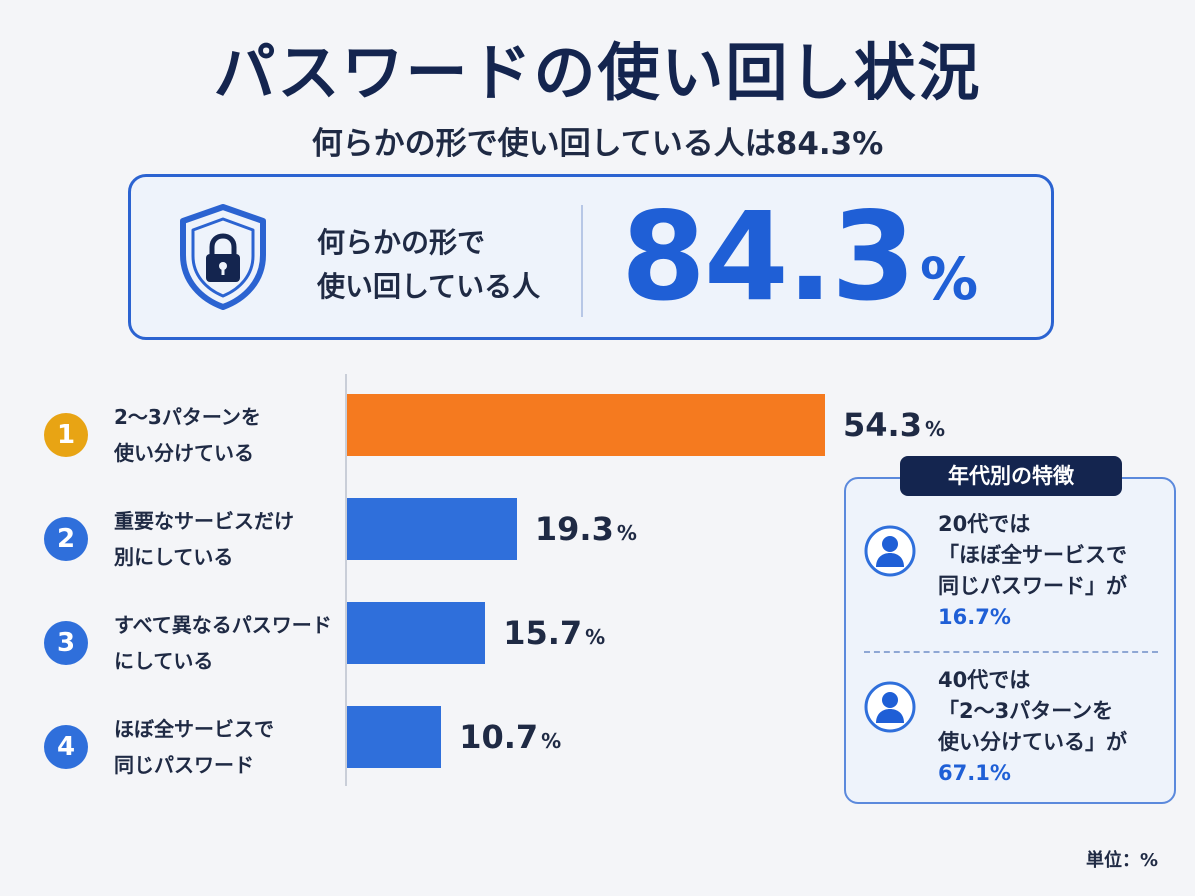 Image resolution: width=1195 pixels, height=896 pixels. What do you see at coordinates (984, 680) in the screenshot?
I see `age-feature-line1: 40代では` at bounding box center [984, 680].